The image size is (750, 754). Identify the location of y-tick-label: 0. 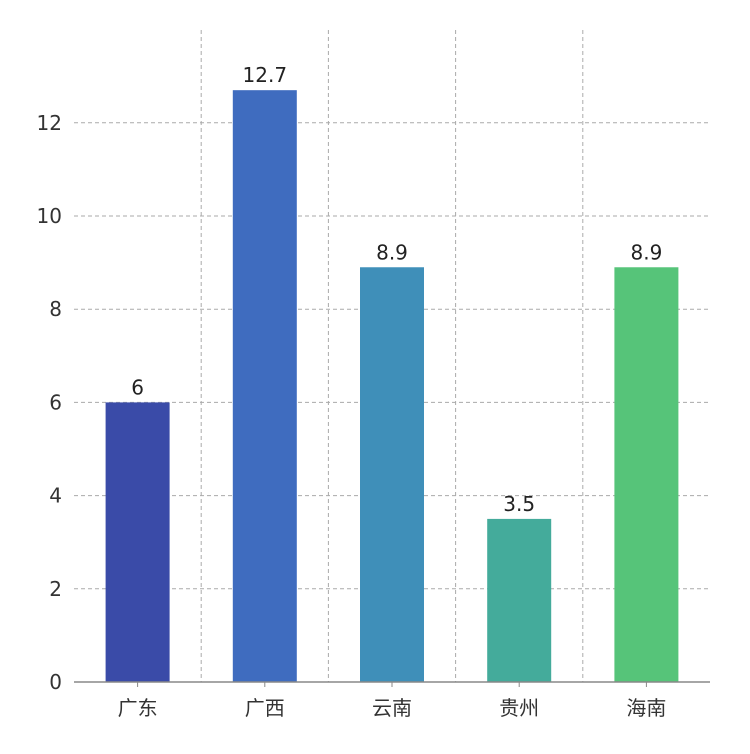
(55, 682).